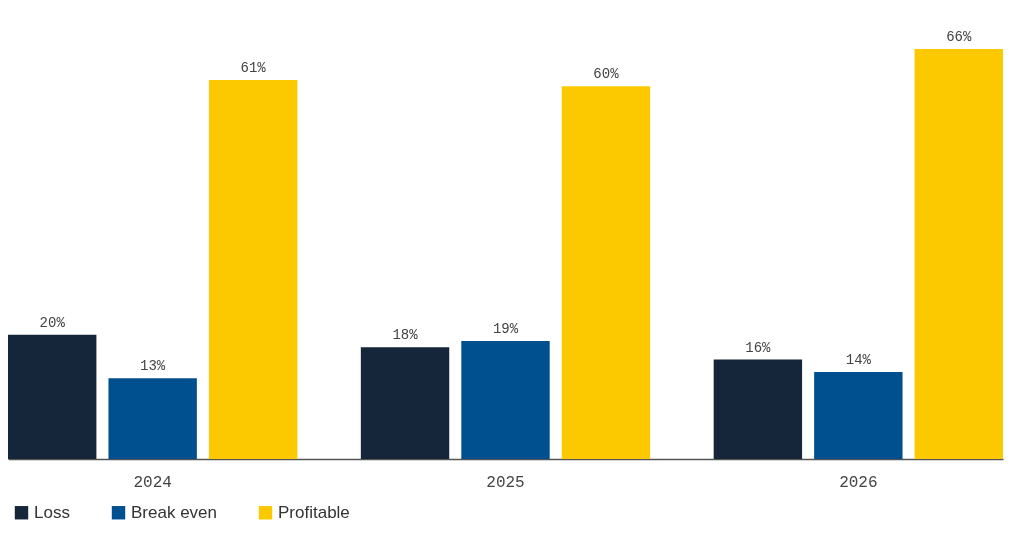 Image resolution: width=1015 pixels, height=541 pixels. I want to click on data-label: 13%, so click(153, 366).